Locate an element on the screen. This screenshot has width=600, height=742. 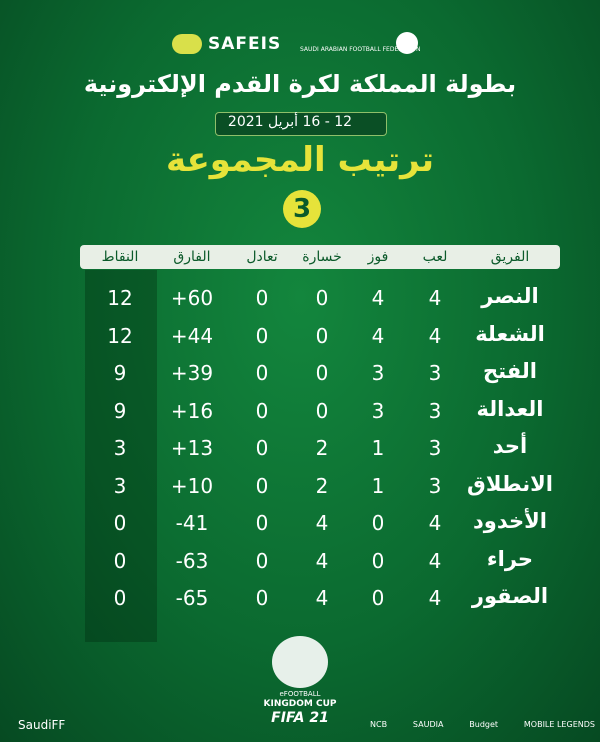
table-cell: -63 is located at coordinates (192, 560).